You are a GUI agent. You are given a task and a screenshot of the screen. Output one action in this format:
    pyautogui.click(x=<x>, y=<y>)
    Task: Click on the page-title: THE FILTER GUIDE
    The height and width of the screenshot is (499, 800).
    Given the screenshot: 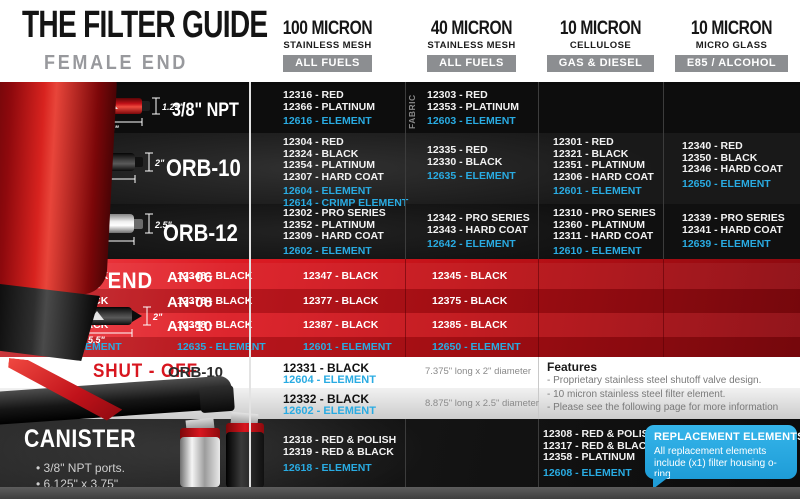 What is the action you would take?
    pyautogui.click(x=145, y=25)
    